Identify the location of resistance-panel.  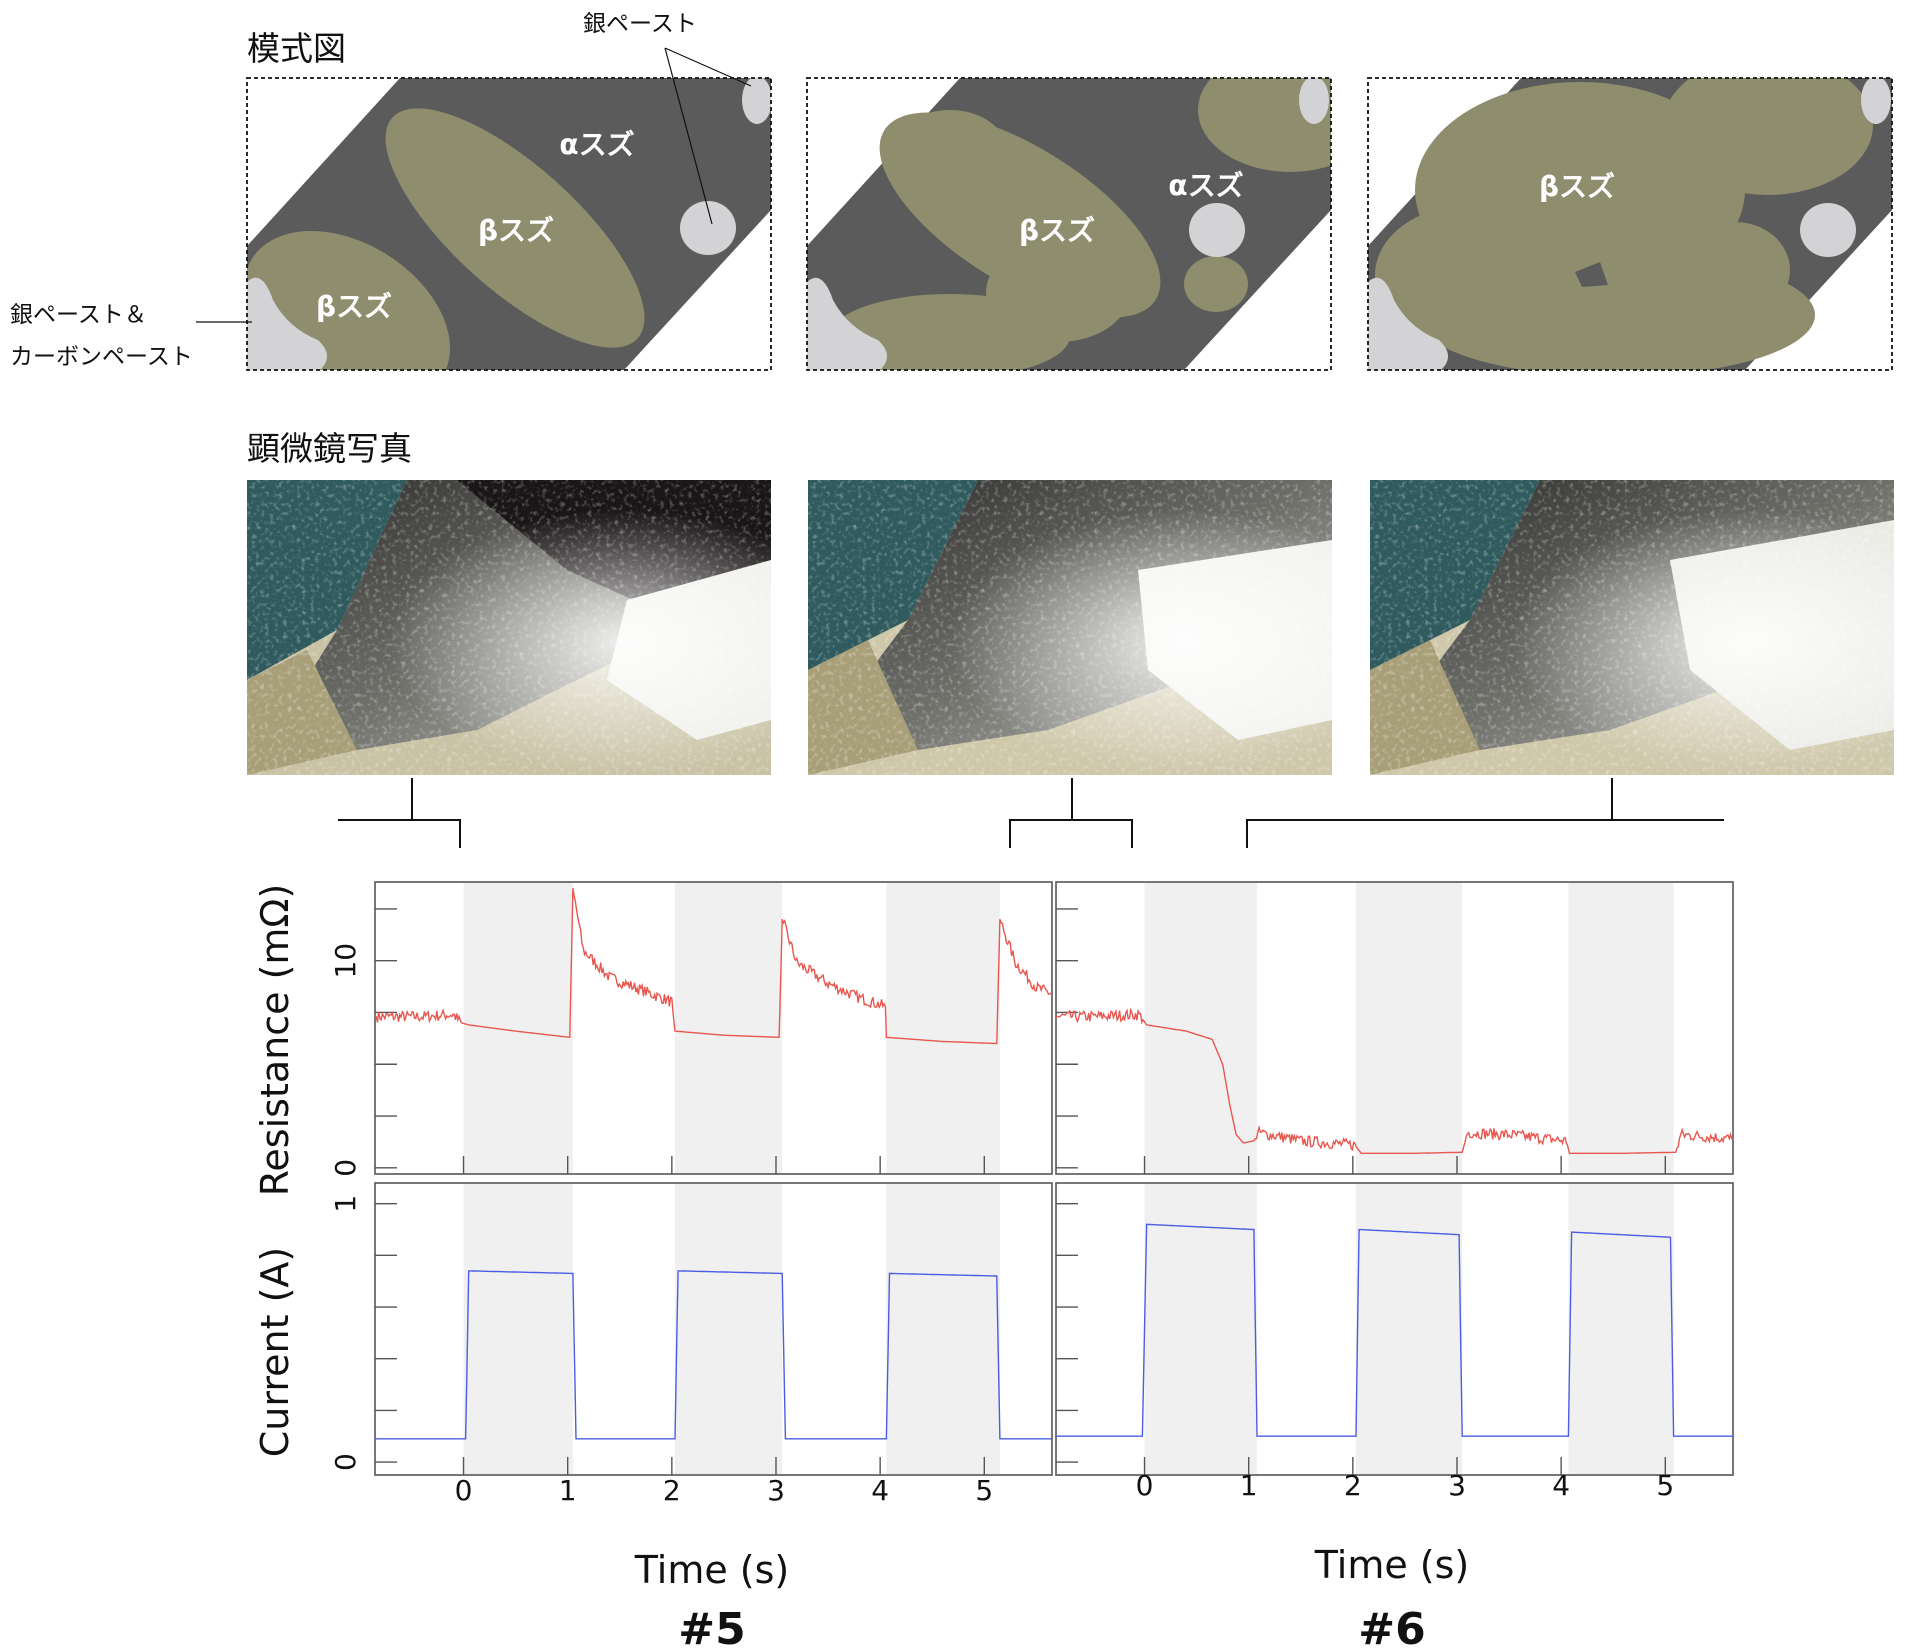
(1394, 1028).